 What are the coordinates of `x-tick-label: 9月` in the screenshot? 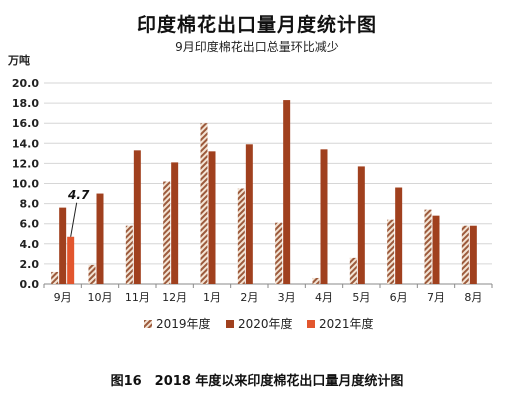 It's located at (63, 297).